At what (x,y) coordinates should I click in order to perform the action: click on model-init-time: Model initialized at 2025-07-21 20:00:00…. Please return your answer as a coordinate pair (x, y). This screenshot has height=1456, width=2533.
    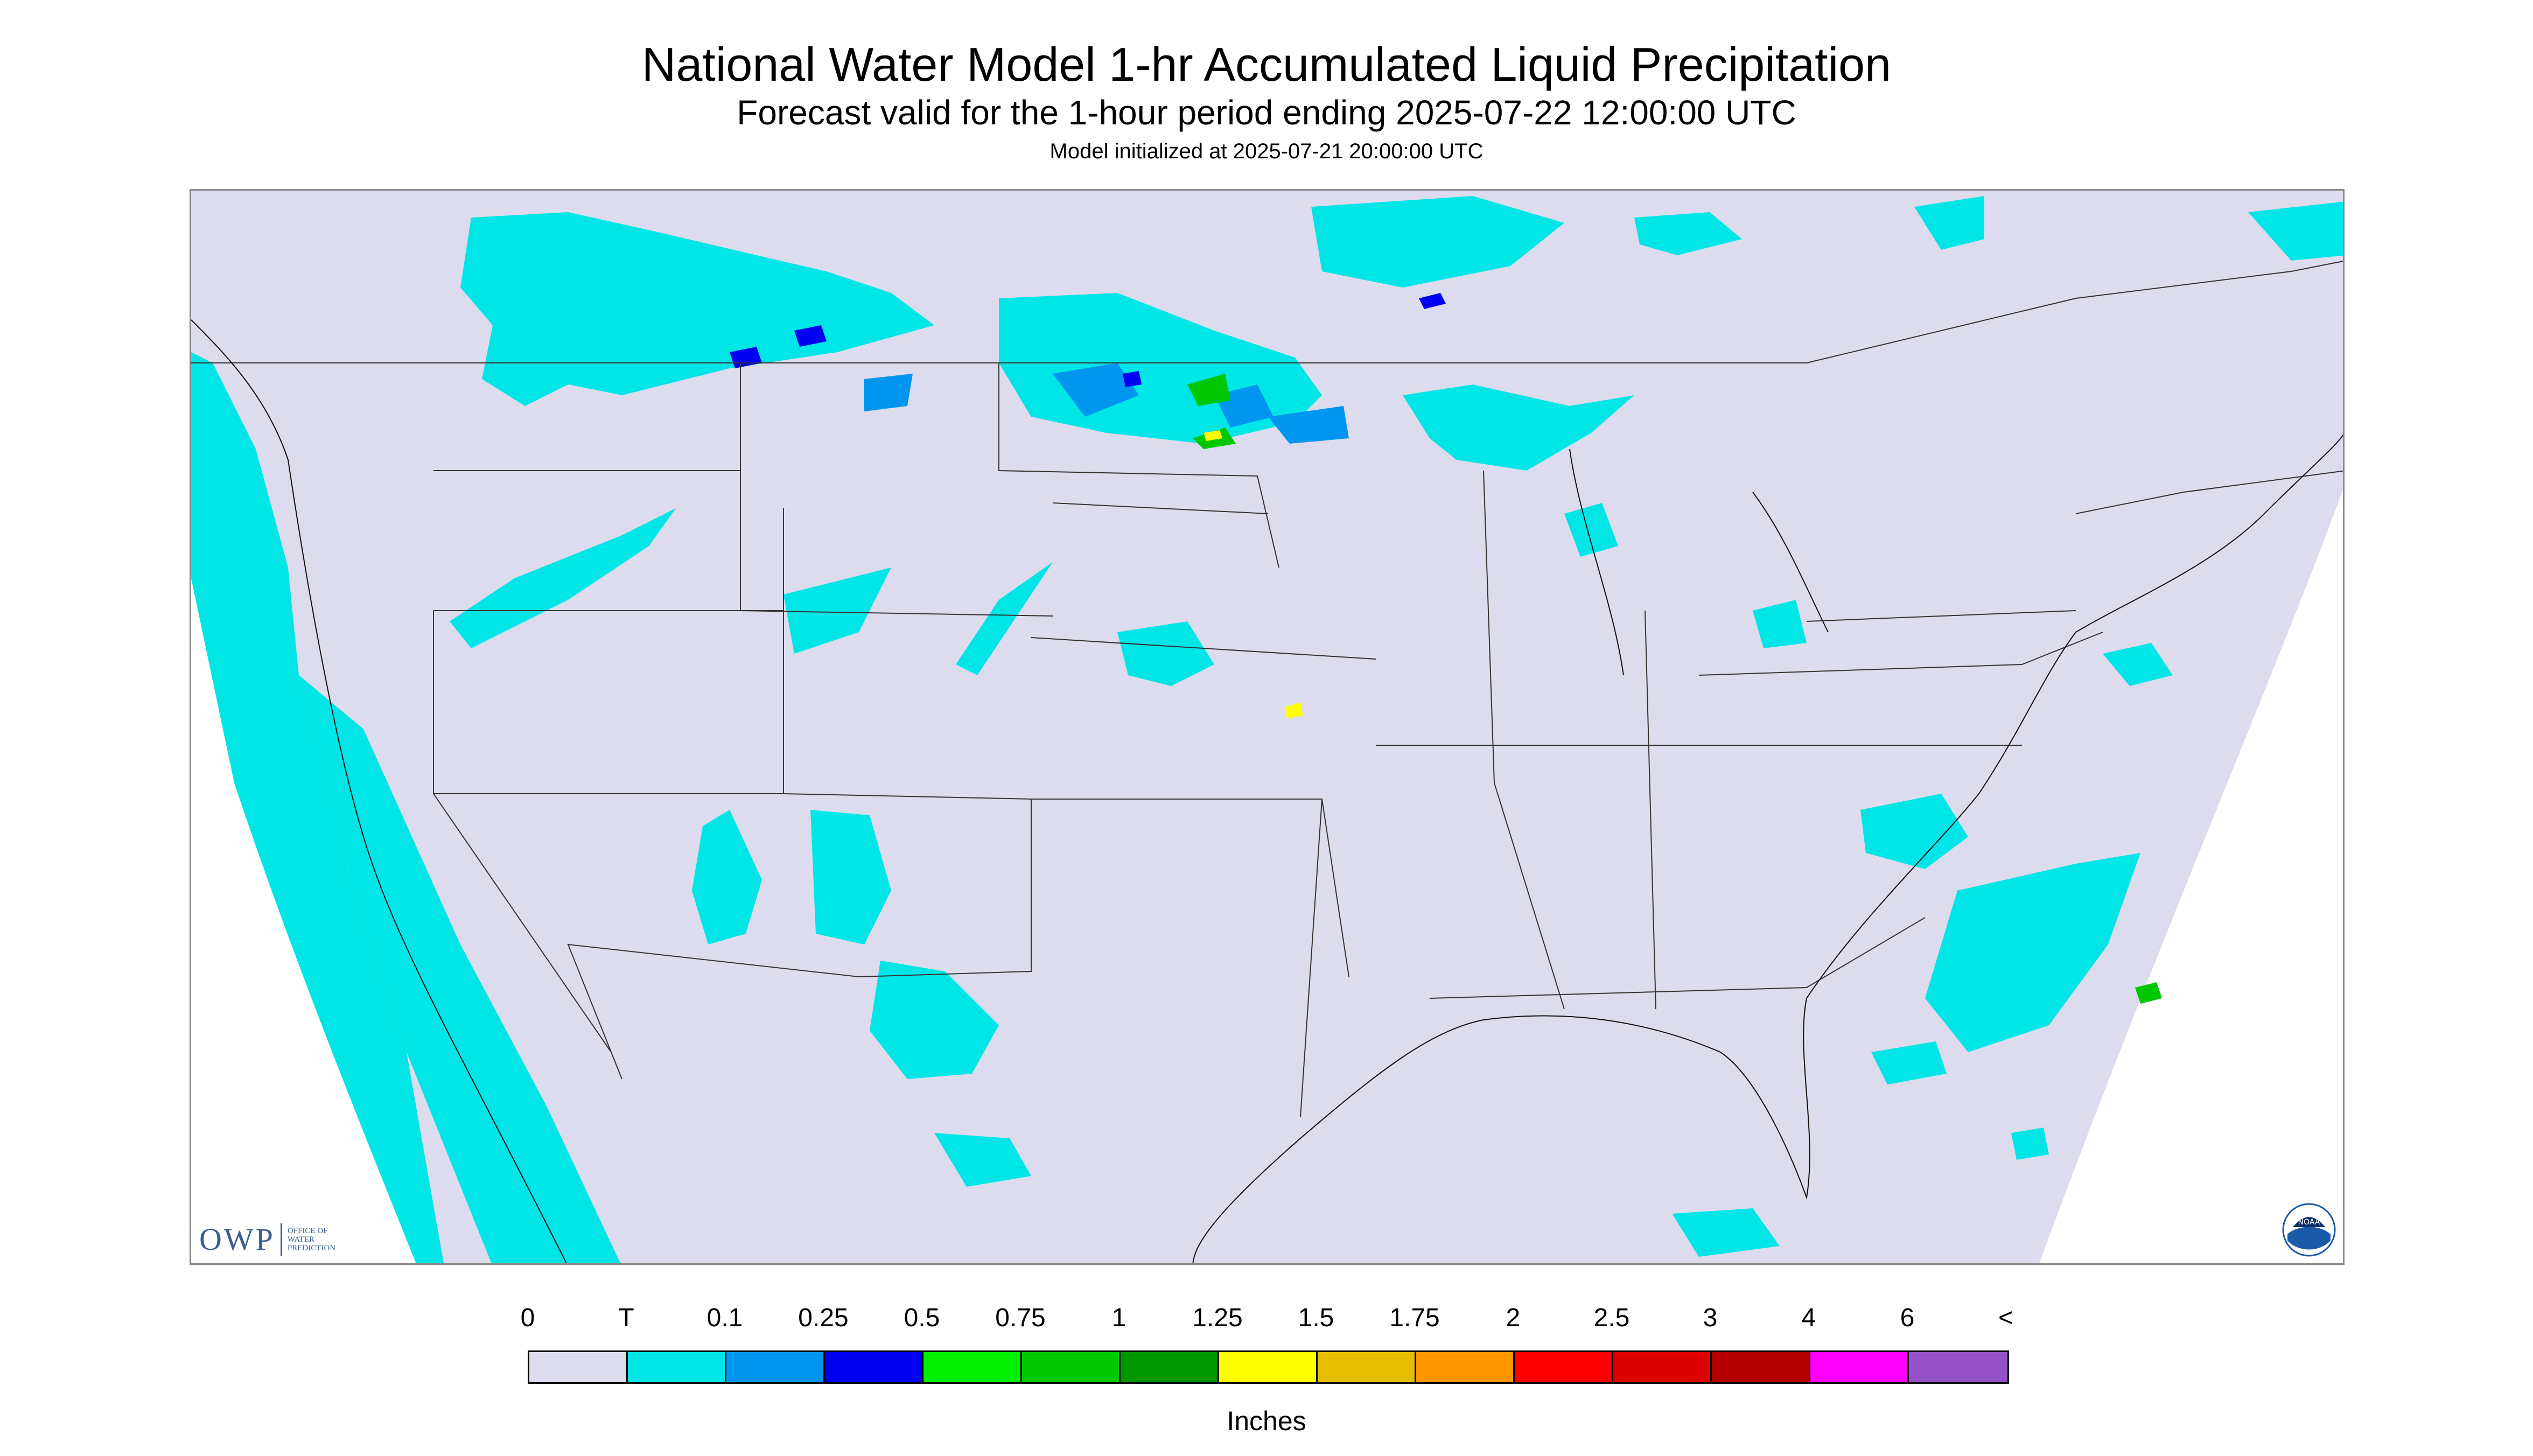
    Looking at the image, I should click on (1266, 151).